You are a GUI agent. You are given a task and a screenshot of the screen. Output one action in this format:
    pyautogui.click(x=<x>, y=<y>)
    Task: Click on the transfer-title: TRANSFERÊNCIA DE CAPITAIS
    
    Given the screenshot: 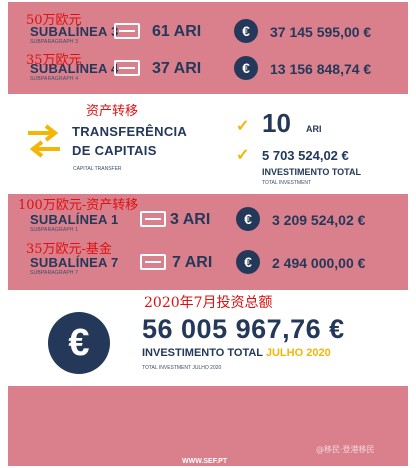 What is the action you would take?
    pyautogui.click(x=129, y=141)
    